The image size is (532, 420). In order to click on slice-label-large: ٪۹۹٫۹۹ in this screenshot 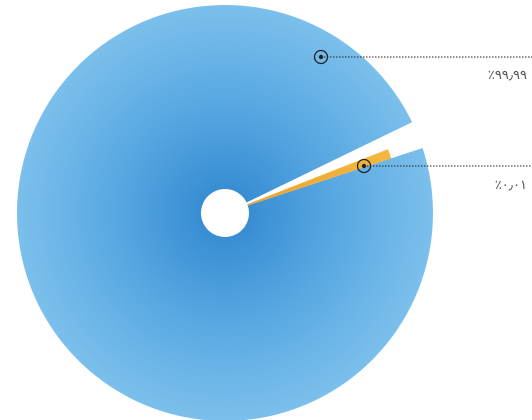, I will do `click(507, 75)`.